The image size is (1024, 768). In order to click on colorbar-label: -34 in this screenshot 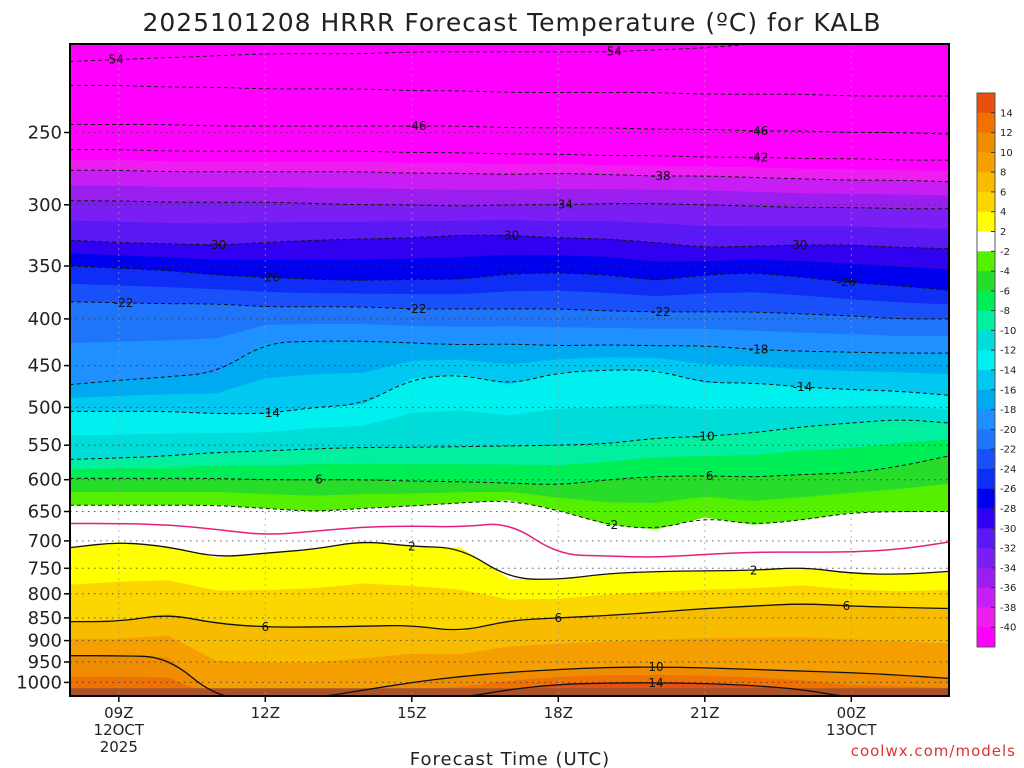, I will do `click(1008, 568)`.